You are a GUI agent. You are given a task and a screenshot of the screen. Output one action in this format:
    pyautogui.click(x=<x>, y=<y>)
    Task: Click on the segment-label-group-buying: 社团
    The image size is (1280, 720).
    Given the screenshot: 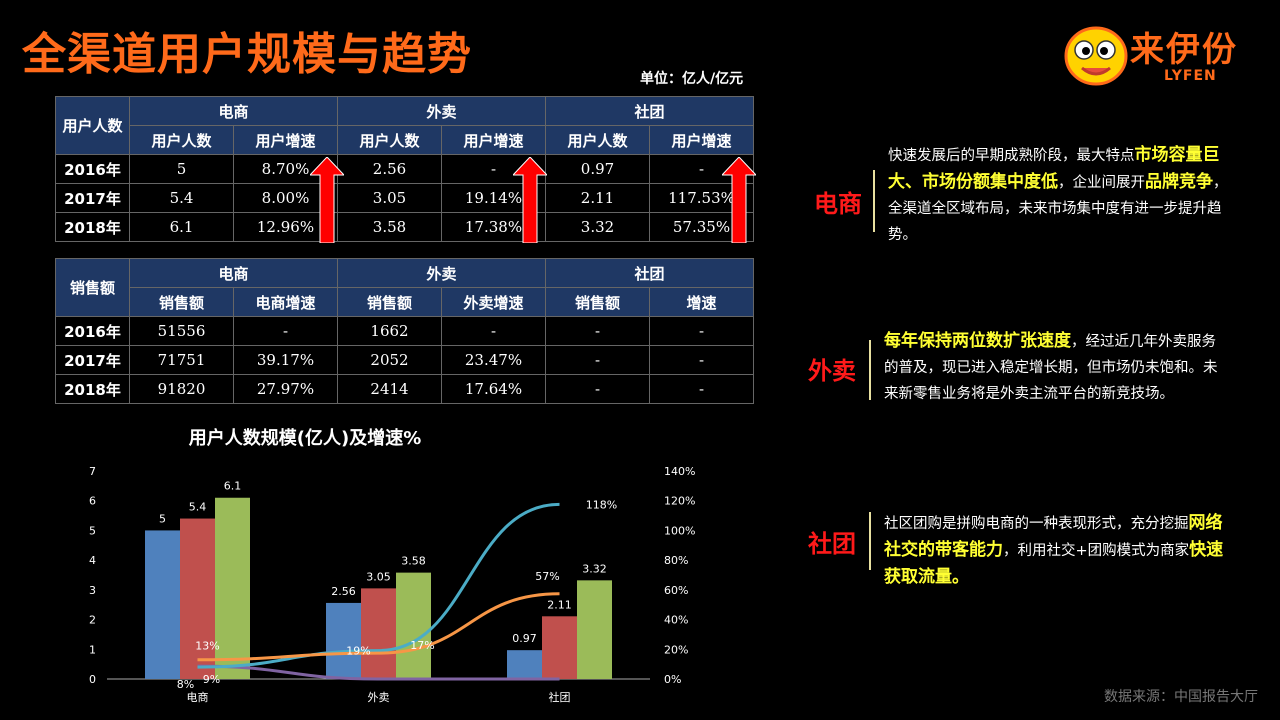 What is the action you would take?
    pyautogui.click(x=832, y=544)
    